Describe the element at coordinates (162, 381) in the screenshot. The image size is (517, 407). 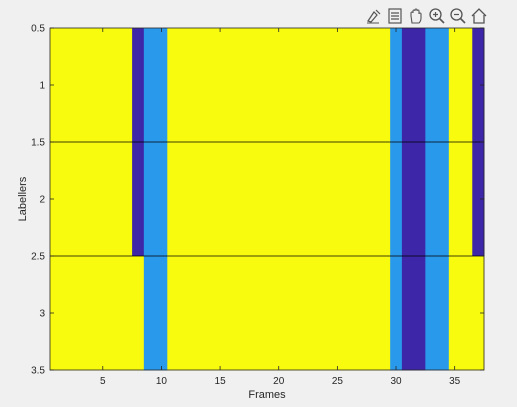
I see `x-tick-label: 10` at that location.